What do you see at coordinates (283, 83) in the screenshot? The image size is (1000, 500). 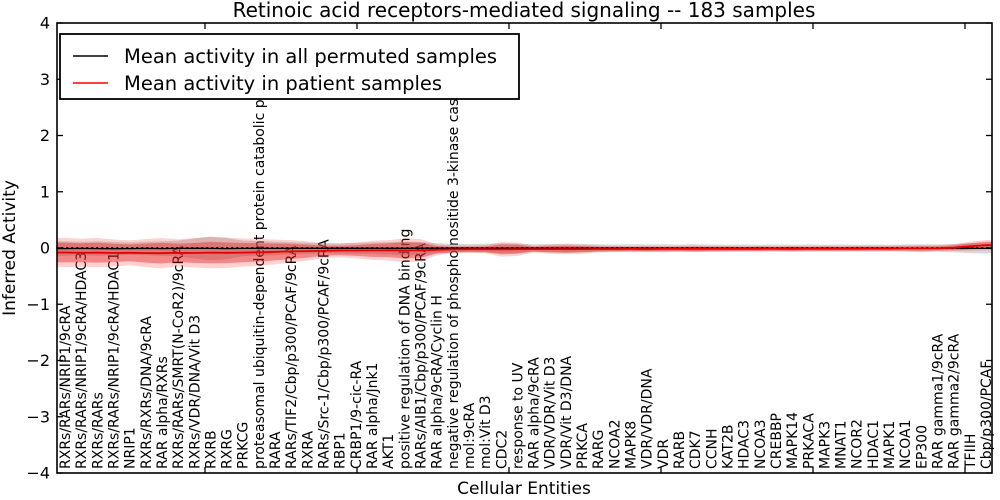 I see `legend-label-patient: Mean activity in patient samples` at bounding box center [283, 83].